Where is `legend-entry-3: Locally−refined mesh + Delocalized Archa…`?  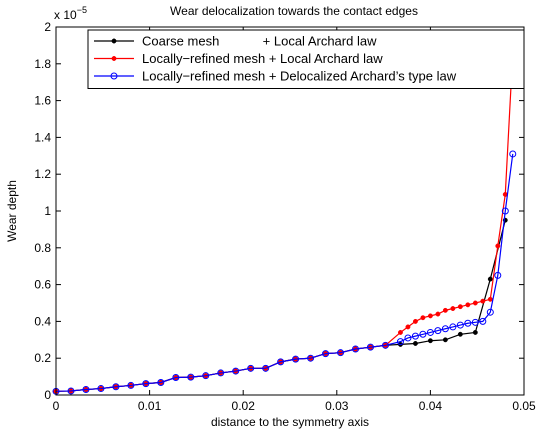 legend-entry-3: Locally−refined mesh + Delocalized Archa… is located at coordinates (275, 76).